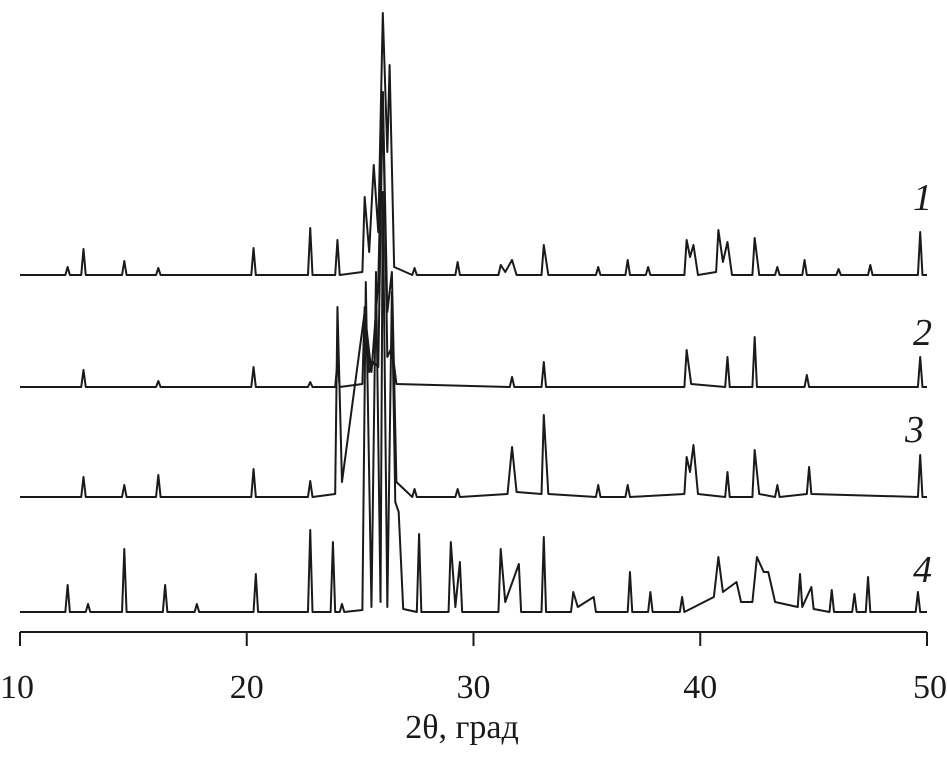 This screenshot has height=760, width=947. What do you see at coordinates (17, 687) in the screenshot?
I see `x-tick-label: 10` at bounding box center [17, 687].